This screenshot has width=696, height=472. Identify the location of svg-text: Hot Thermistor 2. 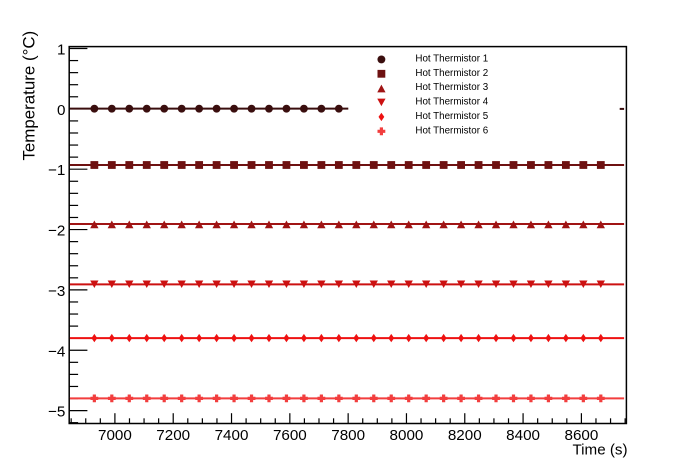
(451, 73).